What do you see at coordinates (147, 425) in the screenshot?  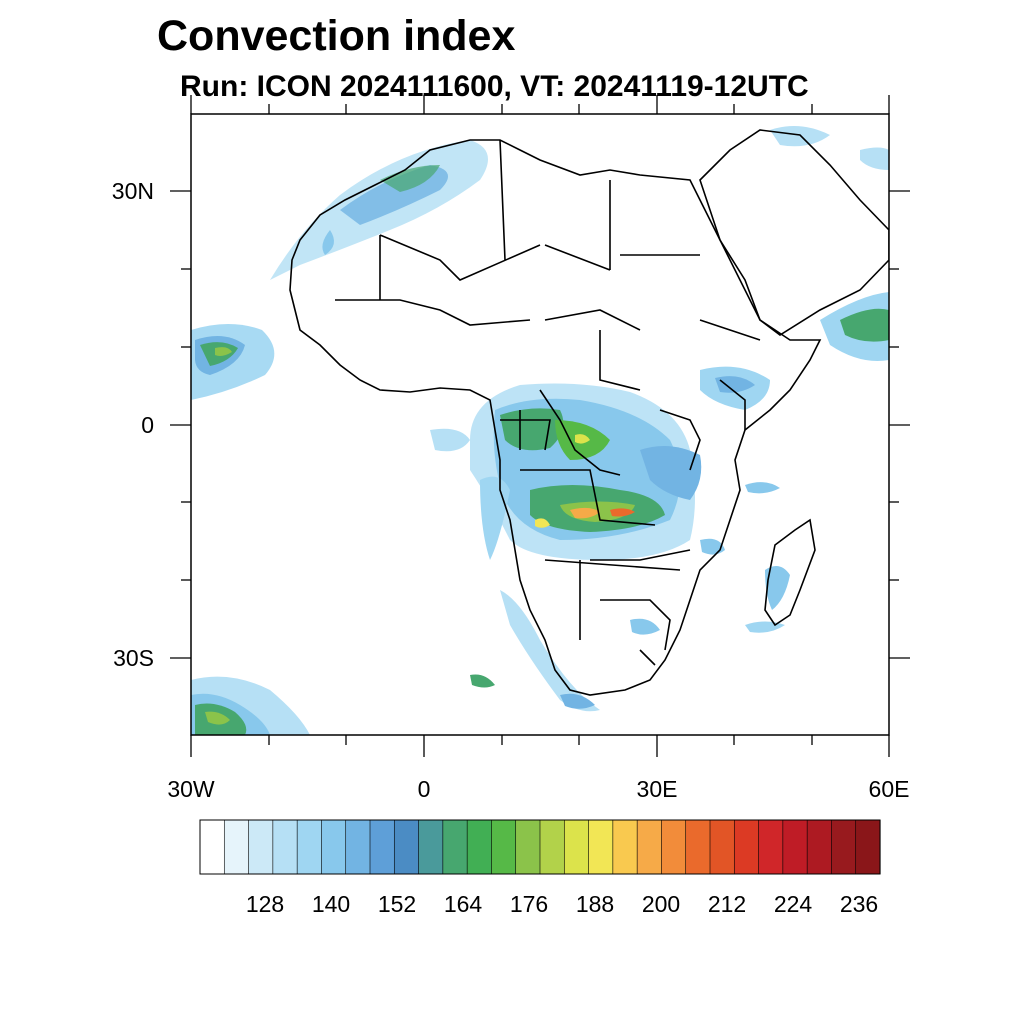 I see `y-tick-label: 0` at bounding box center [147, 425].